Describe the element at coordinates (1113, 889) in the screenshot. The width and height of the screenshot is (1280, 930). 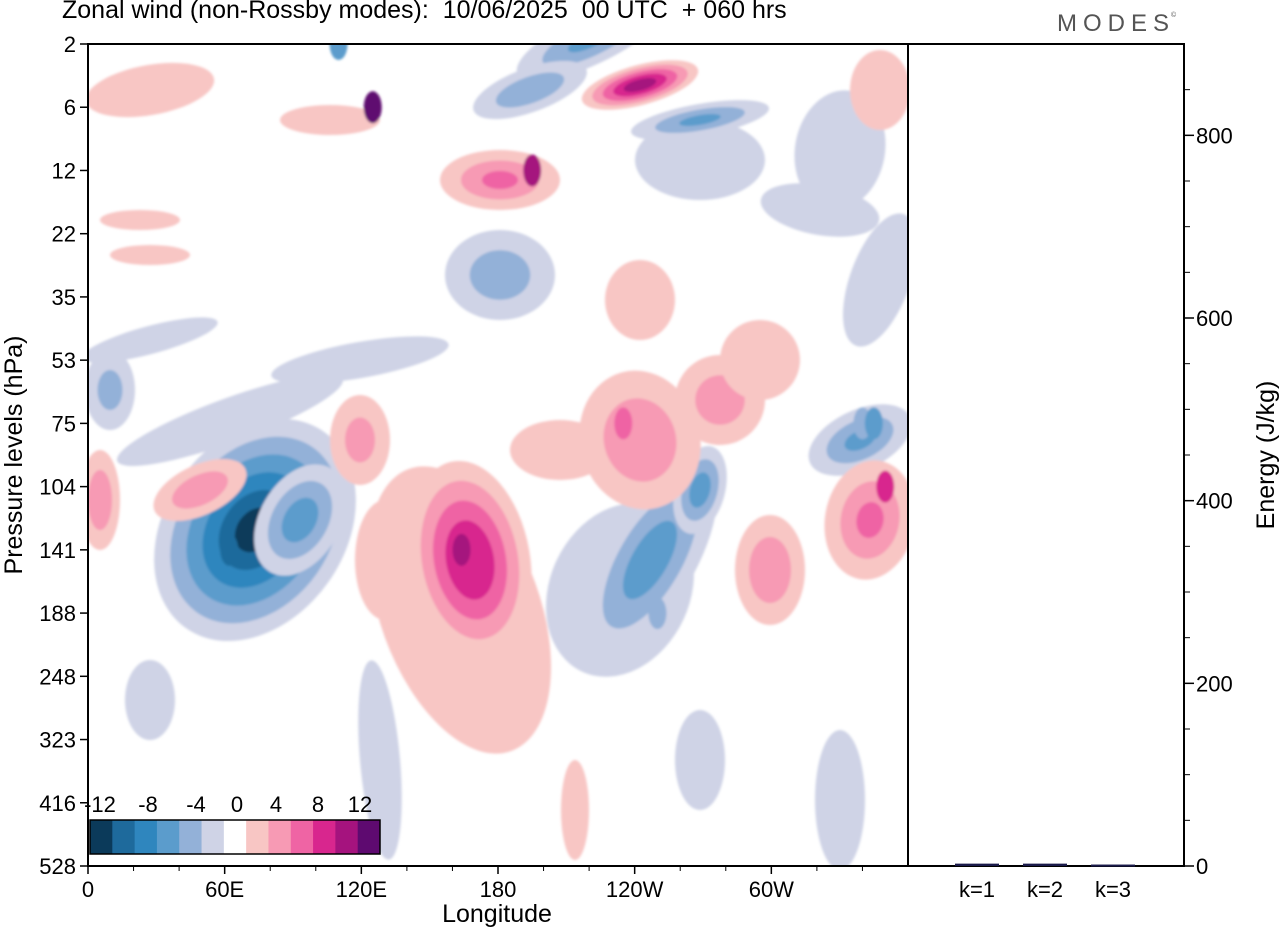
I see `energy-category-label: k=3` at that location.